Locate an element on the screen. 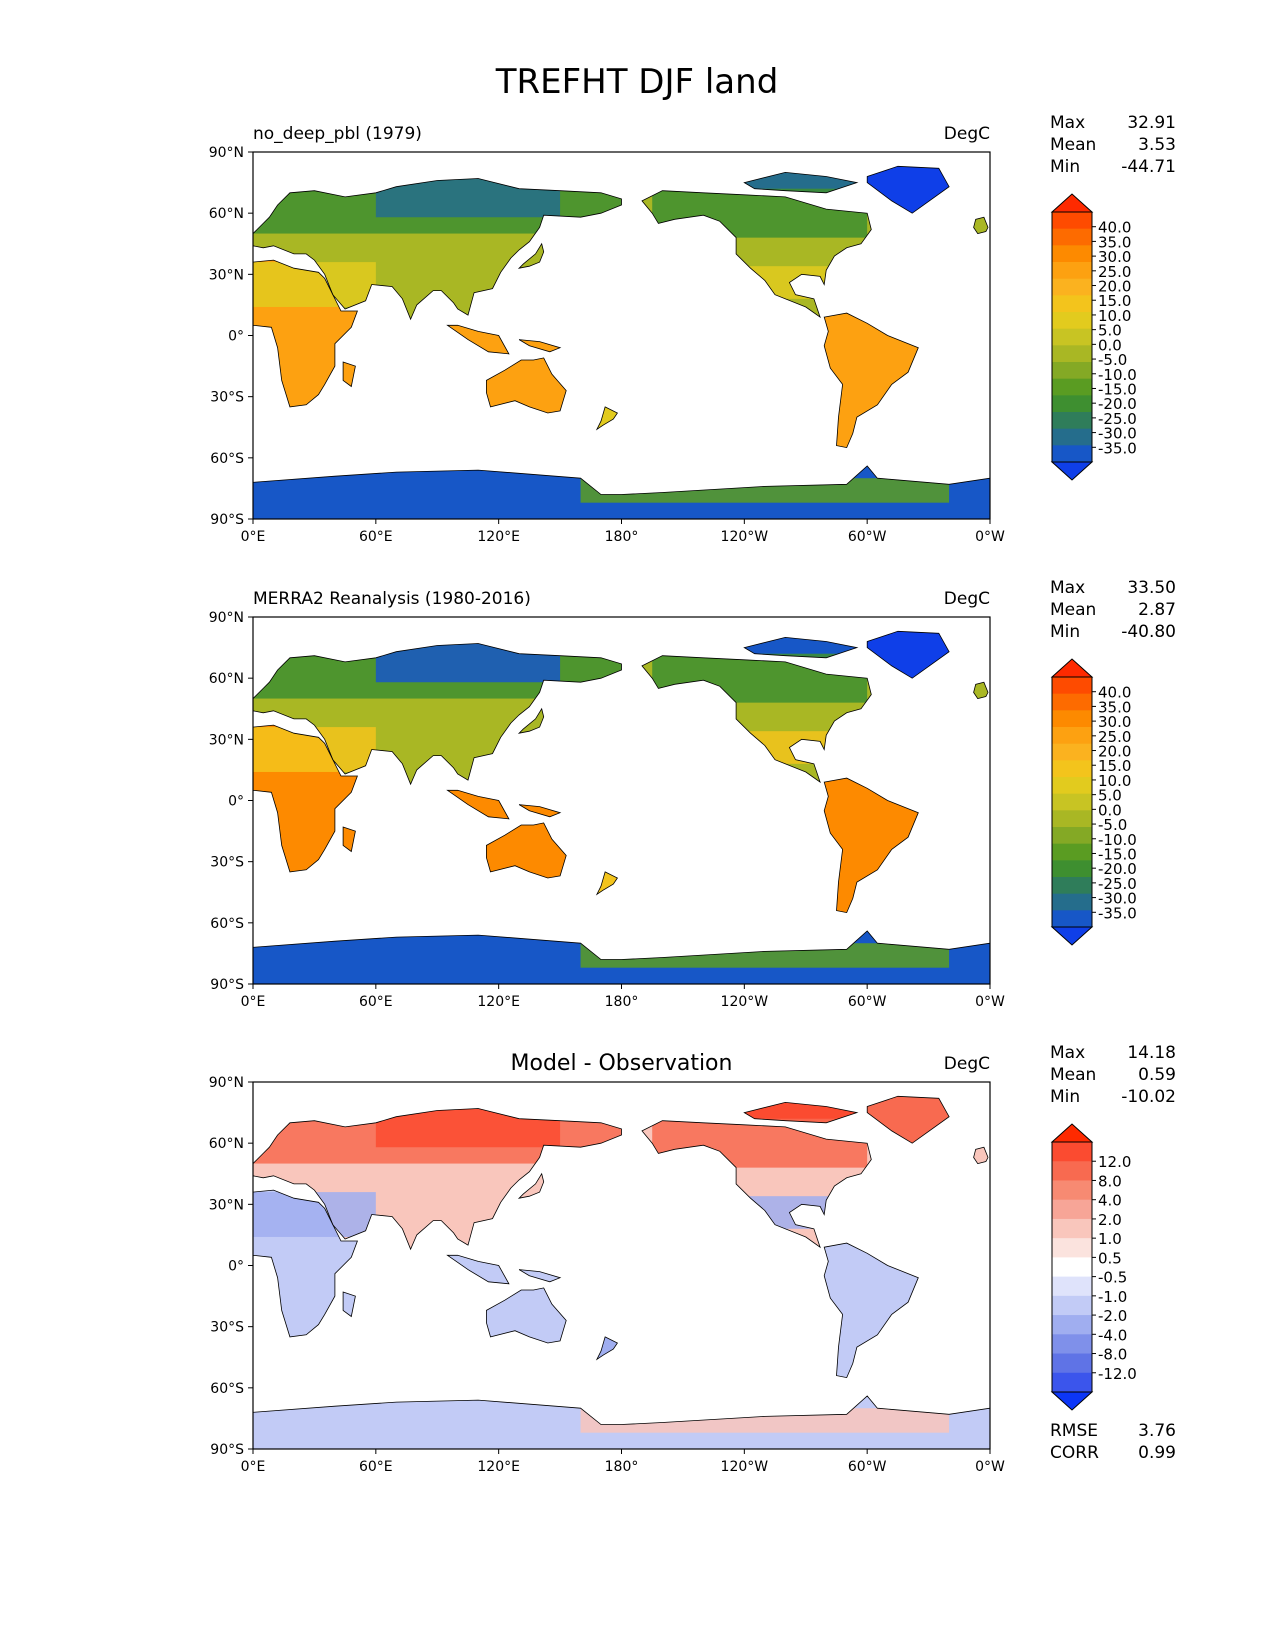  stat-label-min: Min is located at coordinates (1065, 1097).